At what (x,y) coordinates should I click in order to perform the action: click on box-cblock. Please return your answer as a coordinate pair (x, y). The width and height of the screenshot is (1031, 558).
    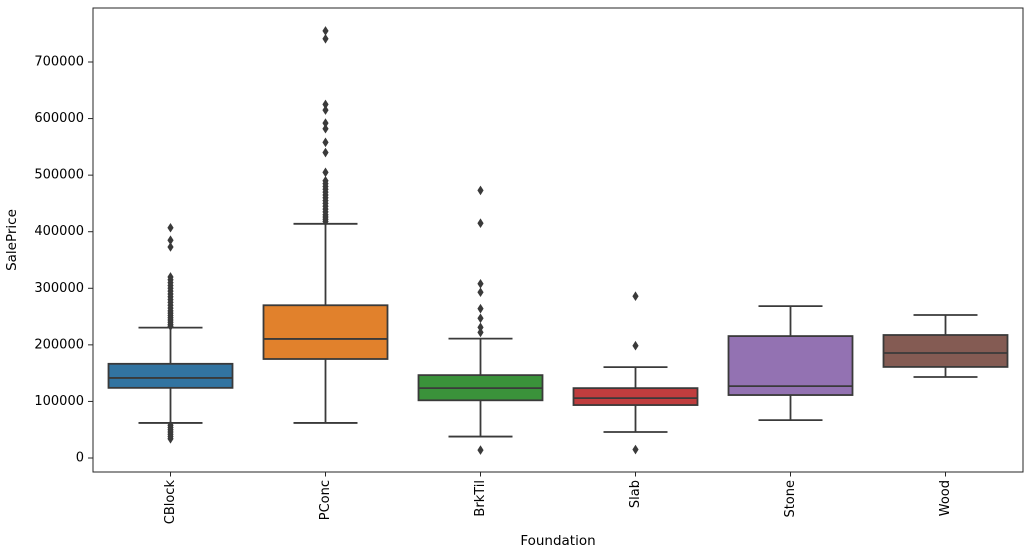
    Looking at the image, I should click on (170, 375).